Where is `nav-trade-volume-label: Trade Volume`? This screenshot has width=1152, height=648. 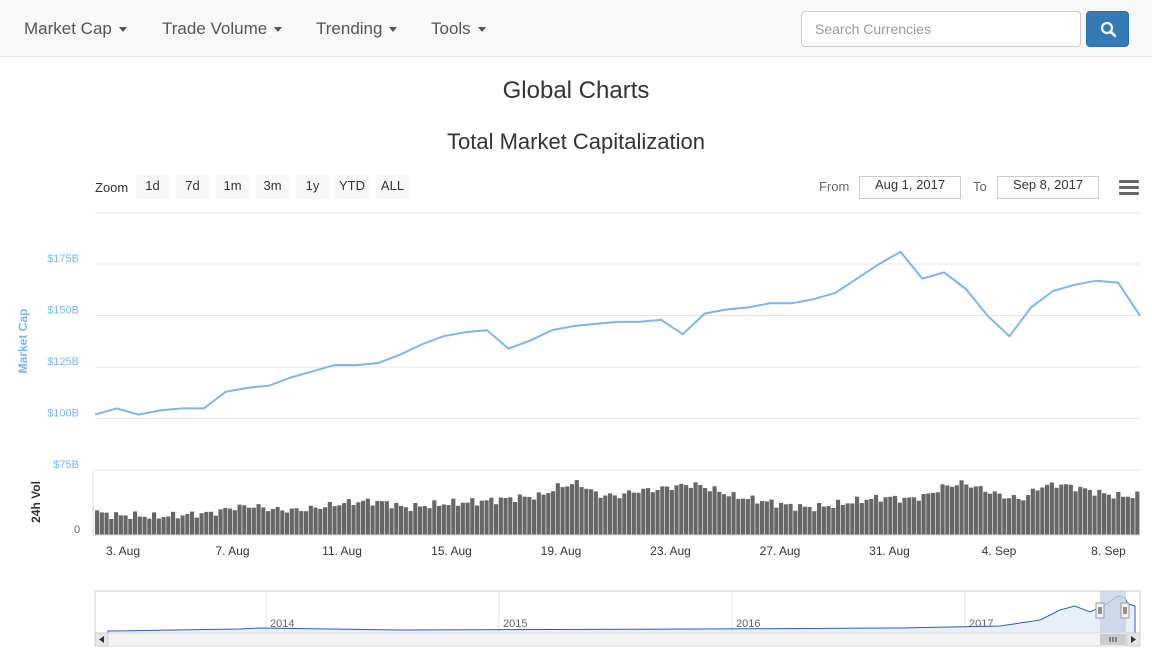 nav-trade-volume-label: Trade Volume is located at coordinates (215, 28).